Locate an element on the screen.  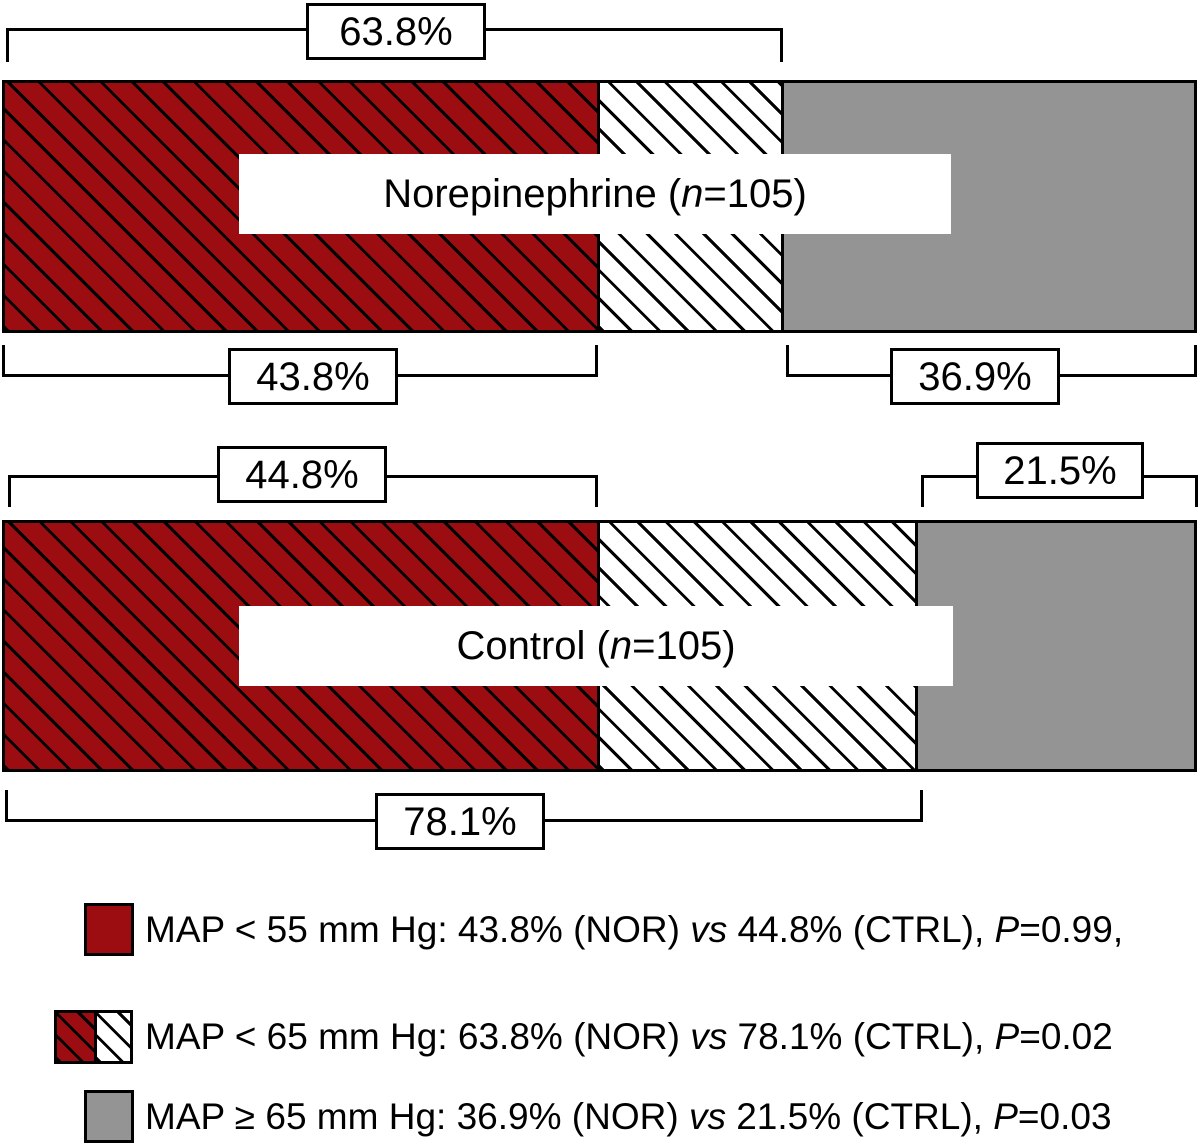
bar-title-control: Control (n =105) is located at coordinates (596, 646).